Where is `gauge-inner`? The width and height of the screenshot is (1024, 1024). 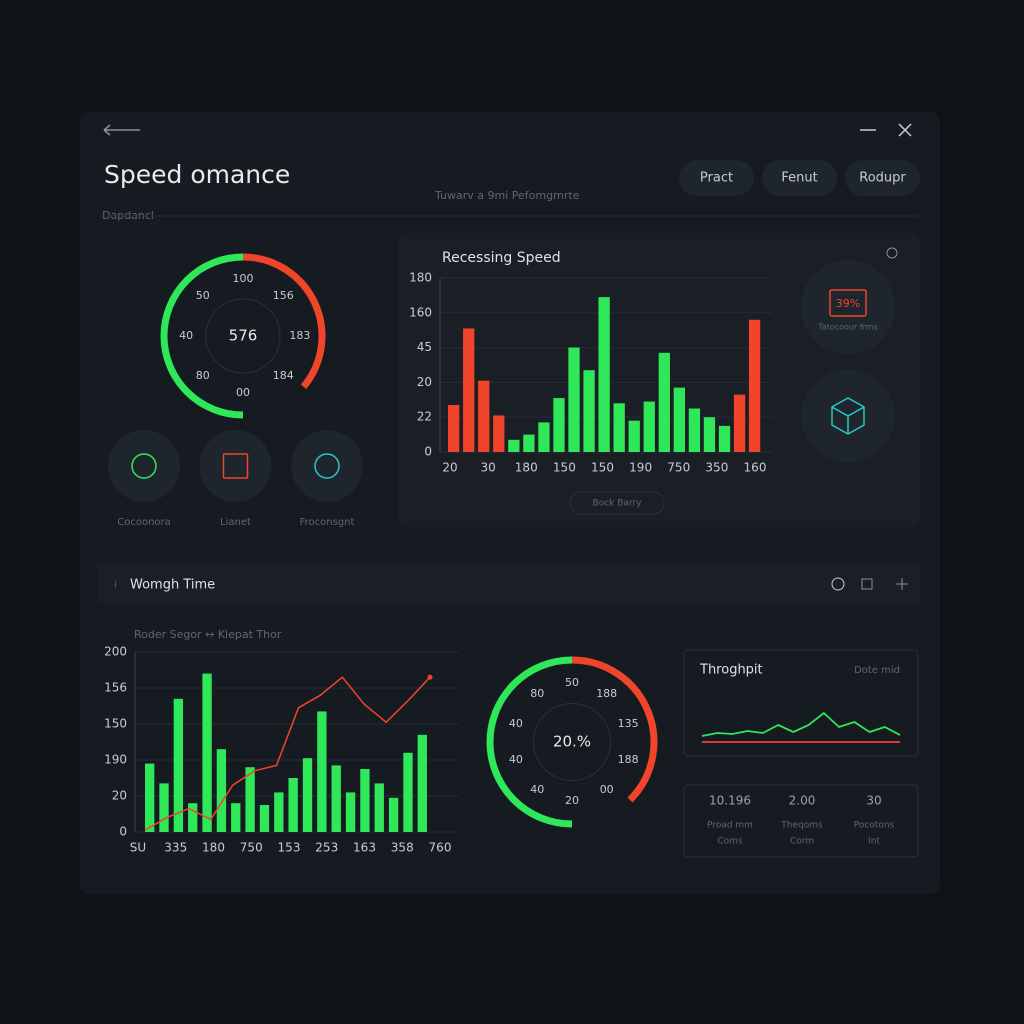
gauge-inner is located at coordinates (243, 336).